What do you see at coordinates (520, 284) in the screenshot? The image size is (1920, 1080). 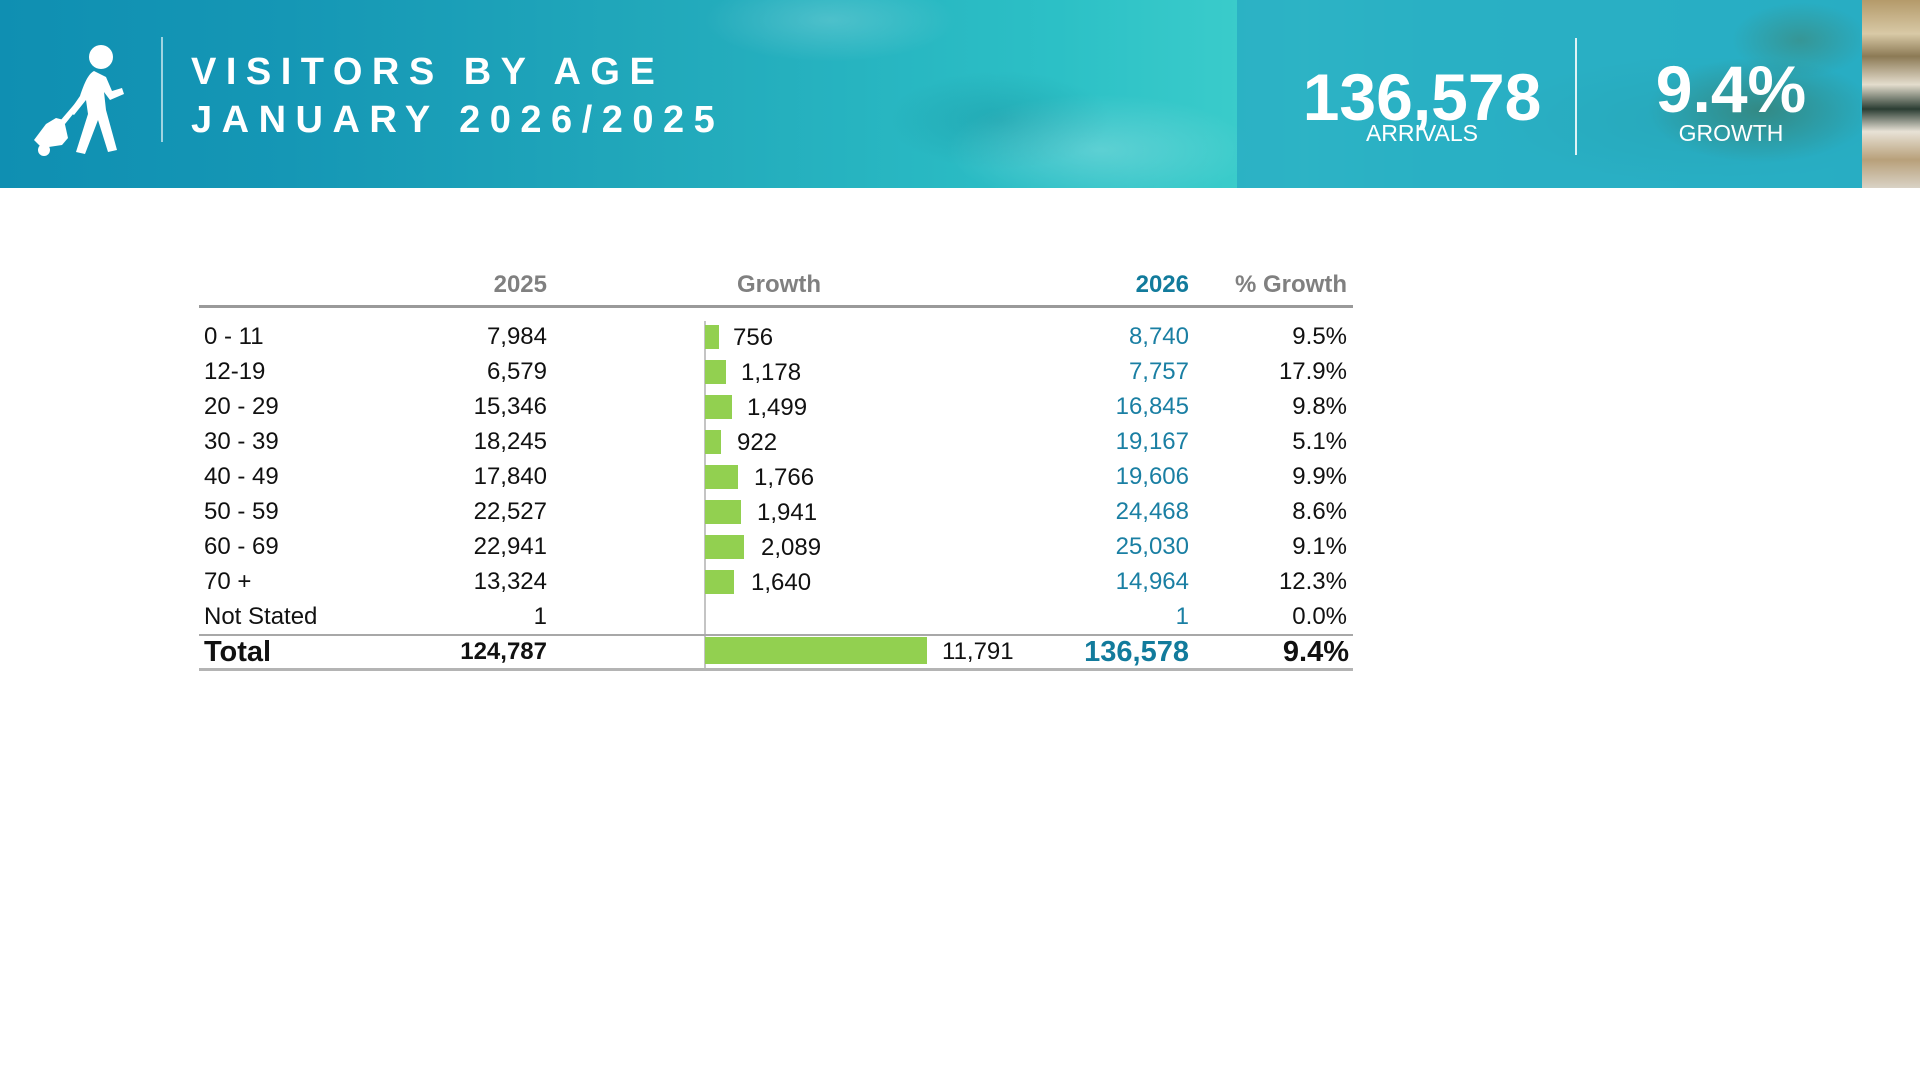 I see `column-header-2025: 2025` at bounding box center [520, 284].